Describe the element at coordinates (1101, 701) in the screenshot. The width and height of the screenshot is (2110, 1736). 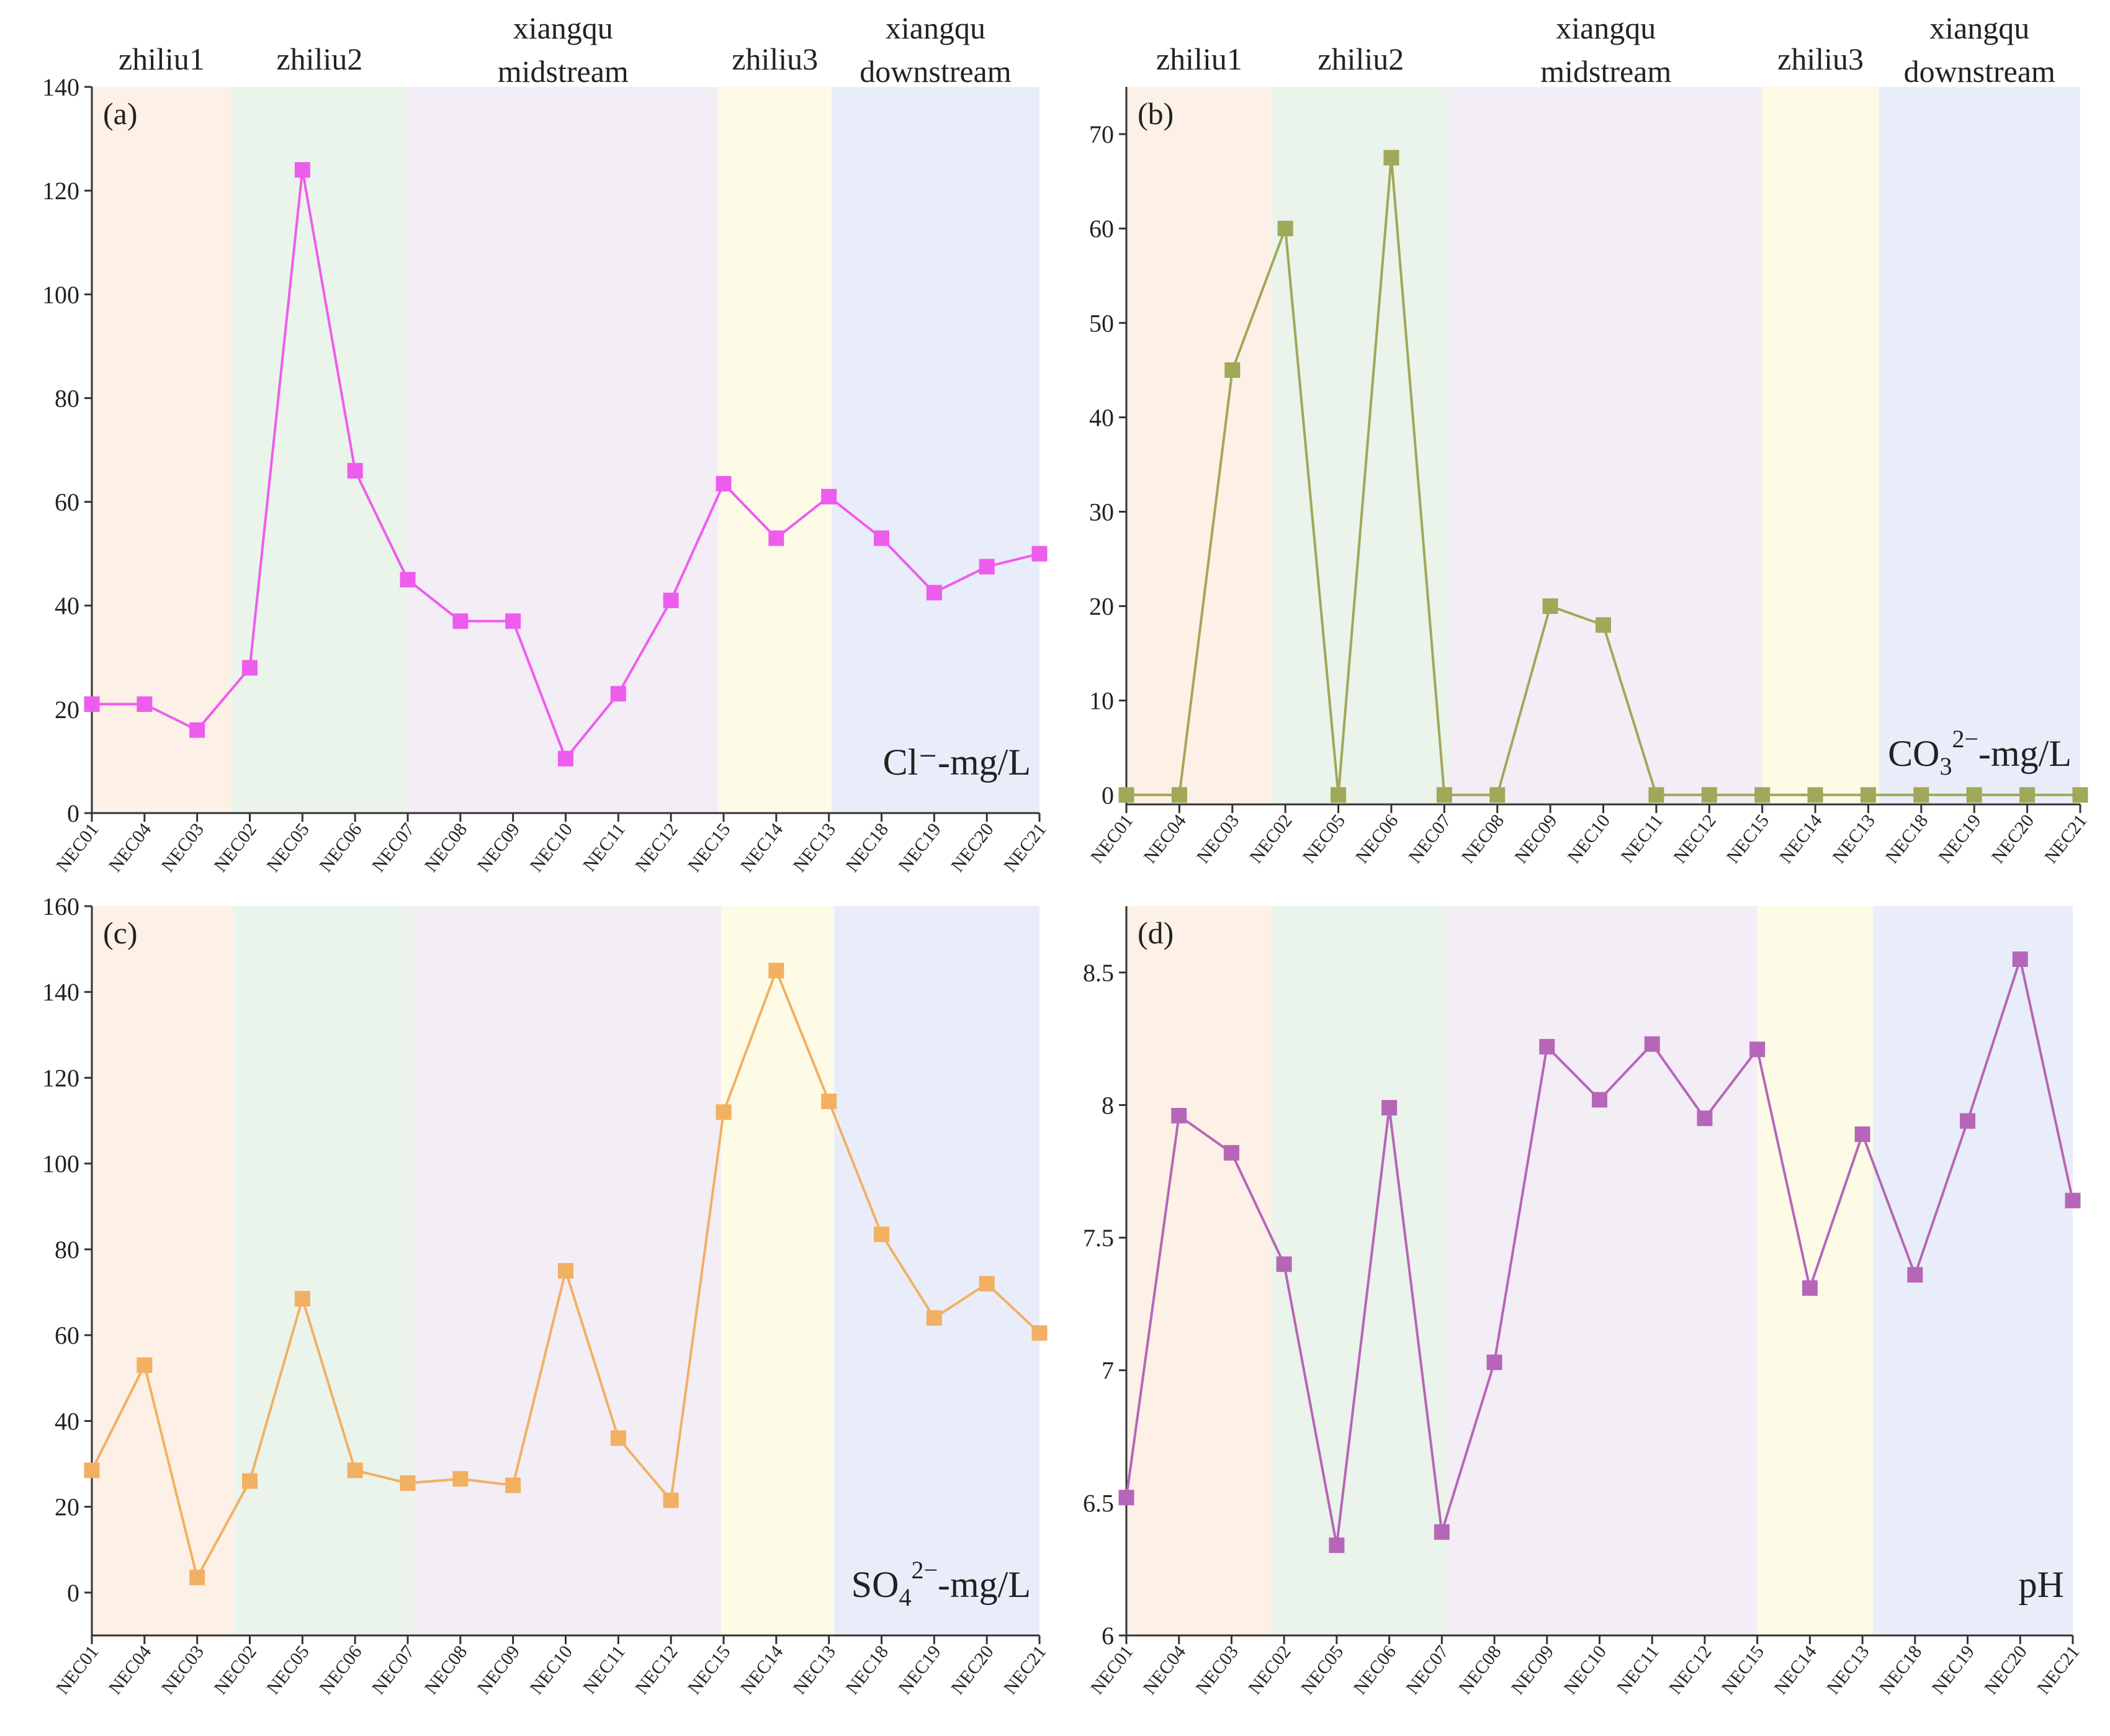
I see `y-tick-label: 10` at that location.